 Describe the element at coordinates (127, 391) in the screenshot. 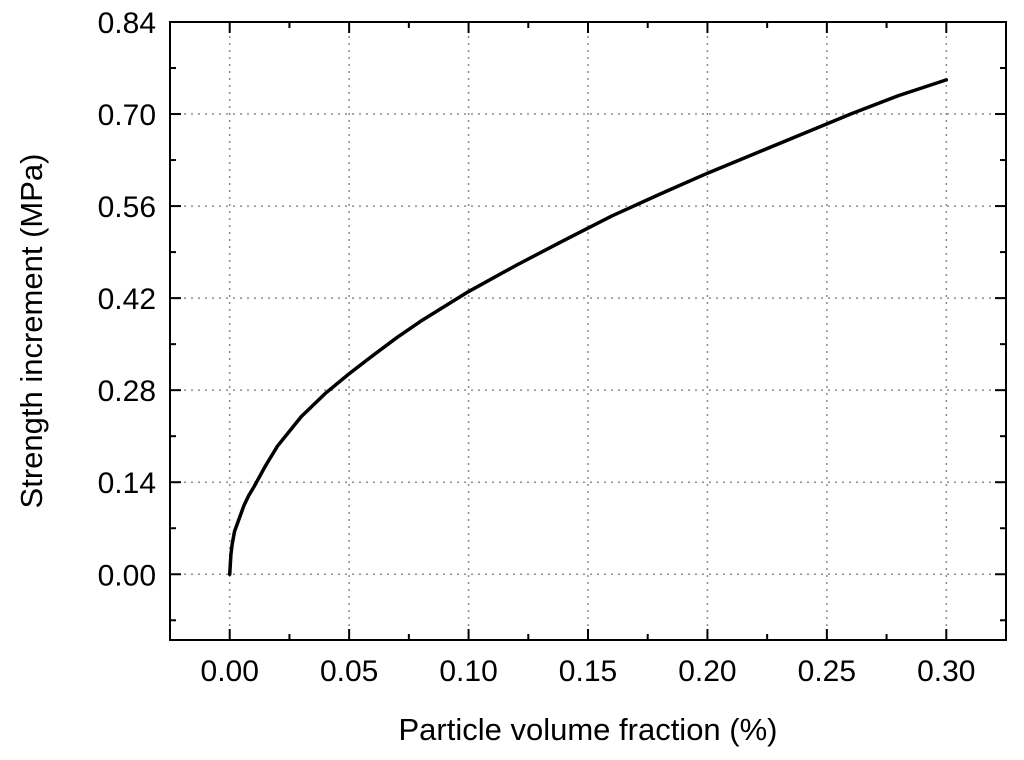

I see `y-tick-label: 0.28` at that location.